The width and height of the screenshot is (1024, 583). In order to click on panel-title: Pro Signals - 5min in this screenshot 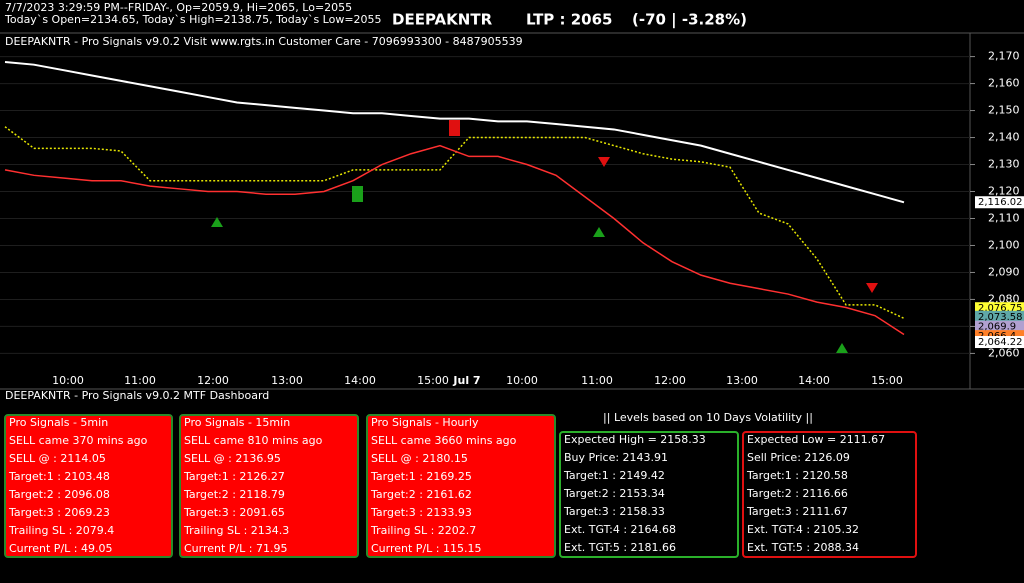, I will do `click(58, 422)`.